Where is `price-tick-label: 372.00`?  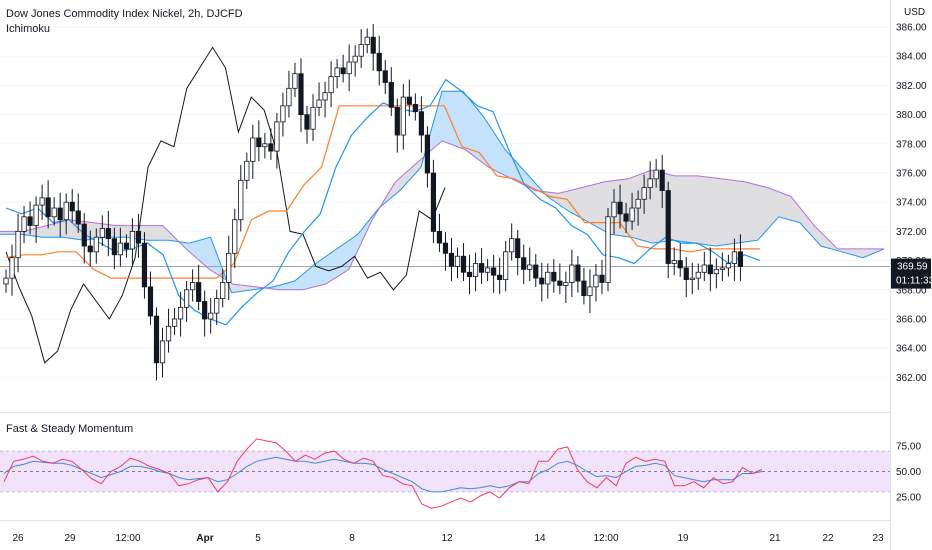 price-tick-label: 372.00 is located at coordinates (911, 232).